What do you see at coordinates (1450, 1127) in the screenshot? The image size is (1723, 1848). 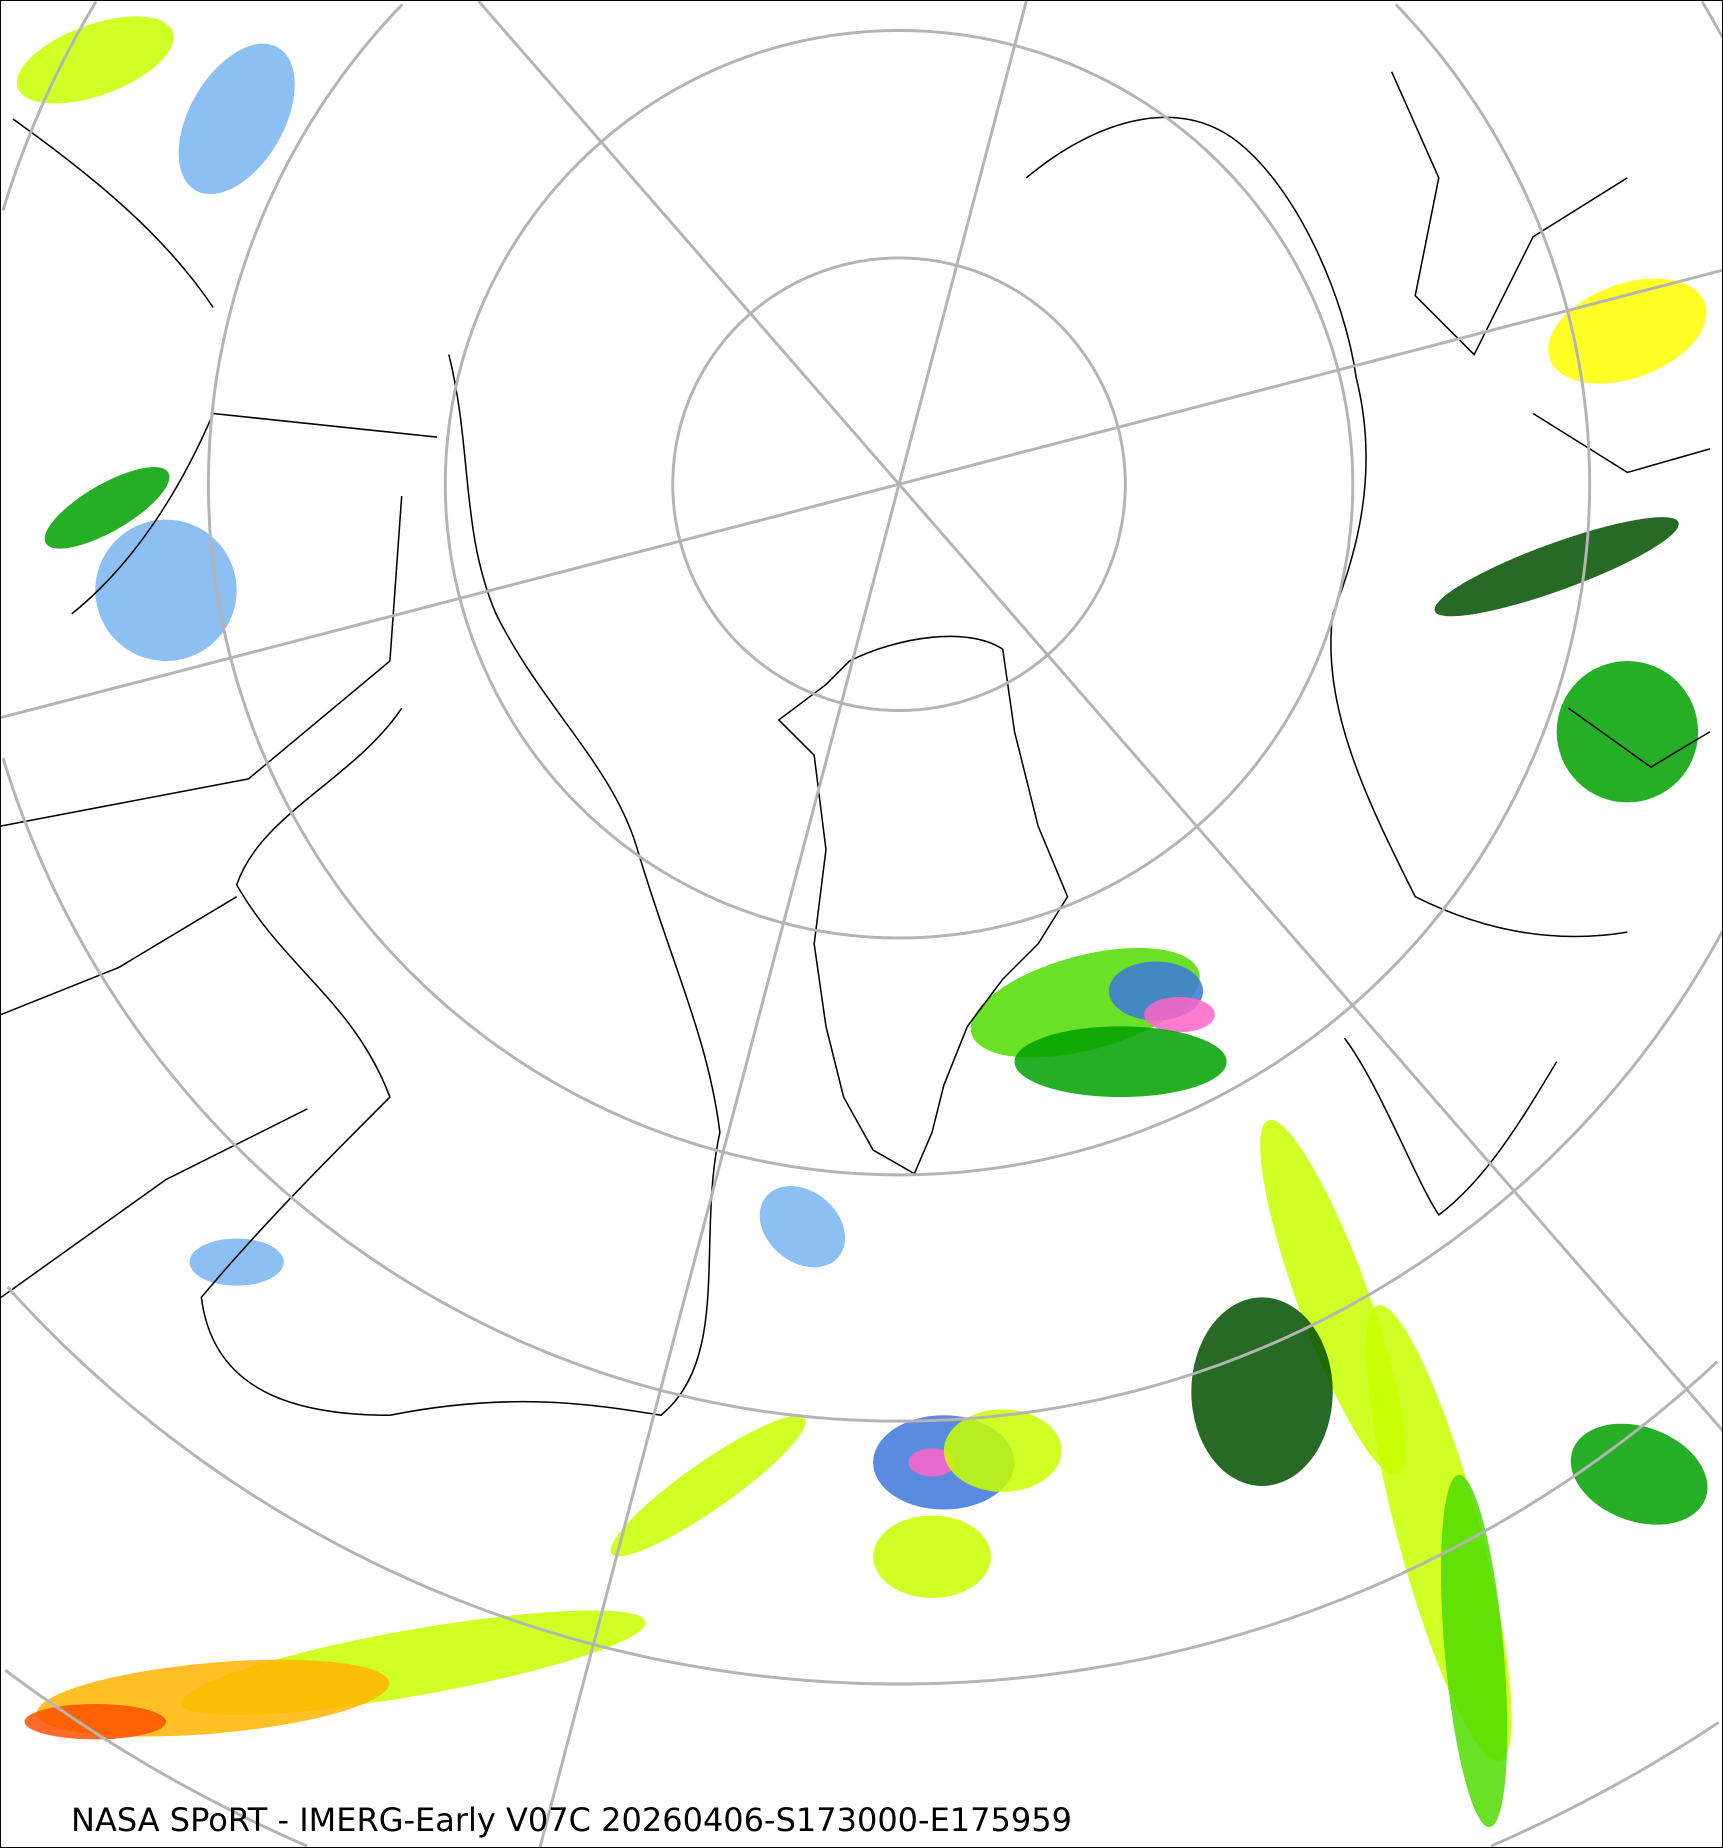 I see `scandinavia-coastline` at bounding box center [1450, 1127].